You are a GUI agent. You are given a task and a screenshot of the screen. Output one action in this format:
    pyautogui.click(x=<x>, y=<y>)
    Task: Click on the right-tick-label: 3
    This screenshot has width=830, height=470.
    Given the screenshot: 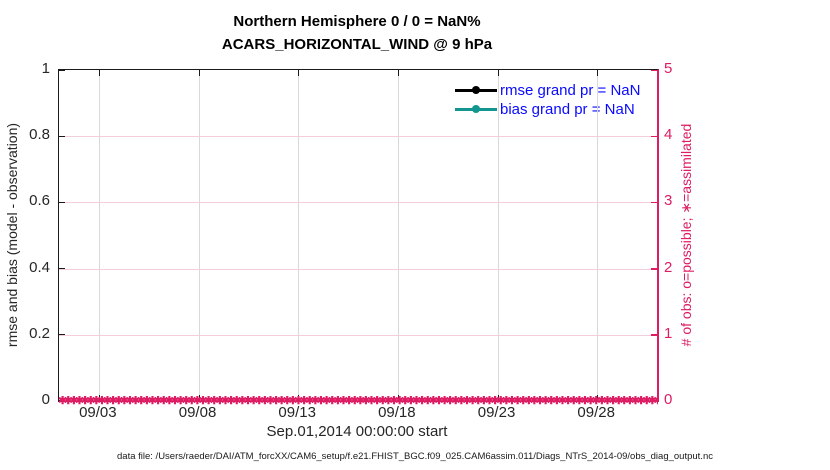 What is the action you would take?
    pyautogui.click(x=668, y=201)
    